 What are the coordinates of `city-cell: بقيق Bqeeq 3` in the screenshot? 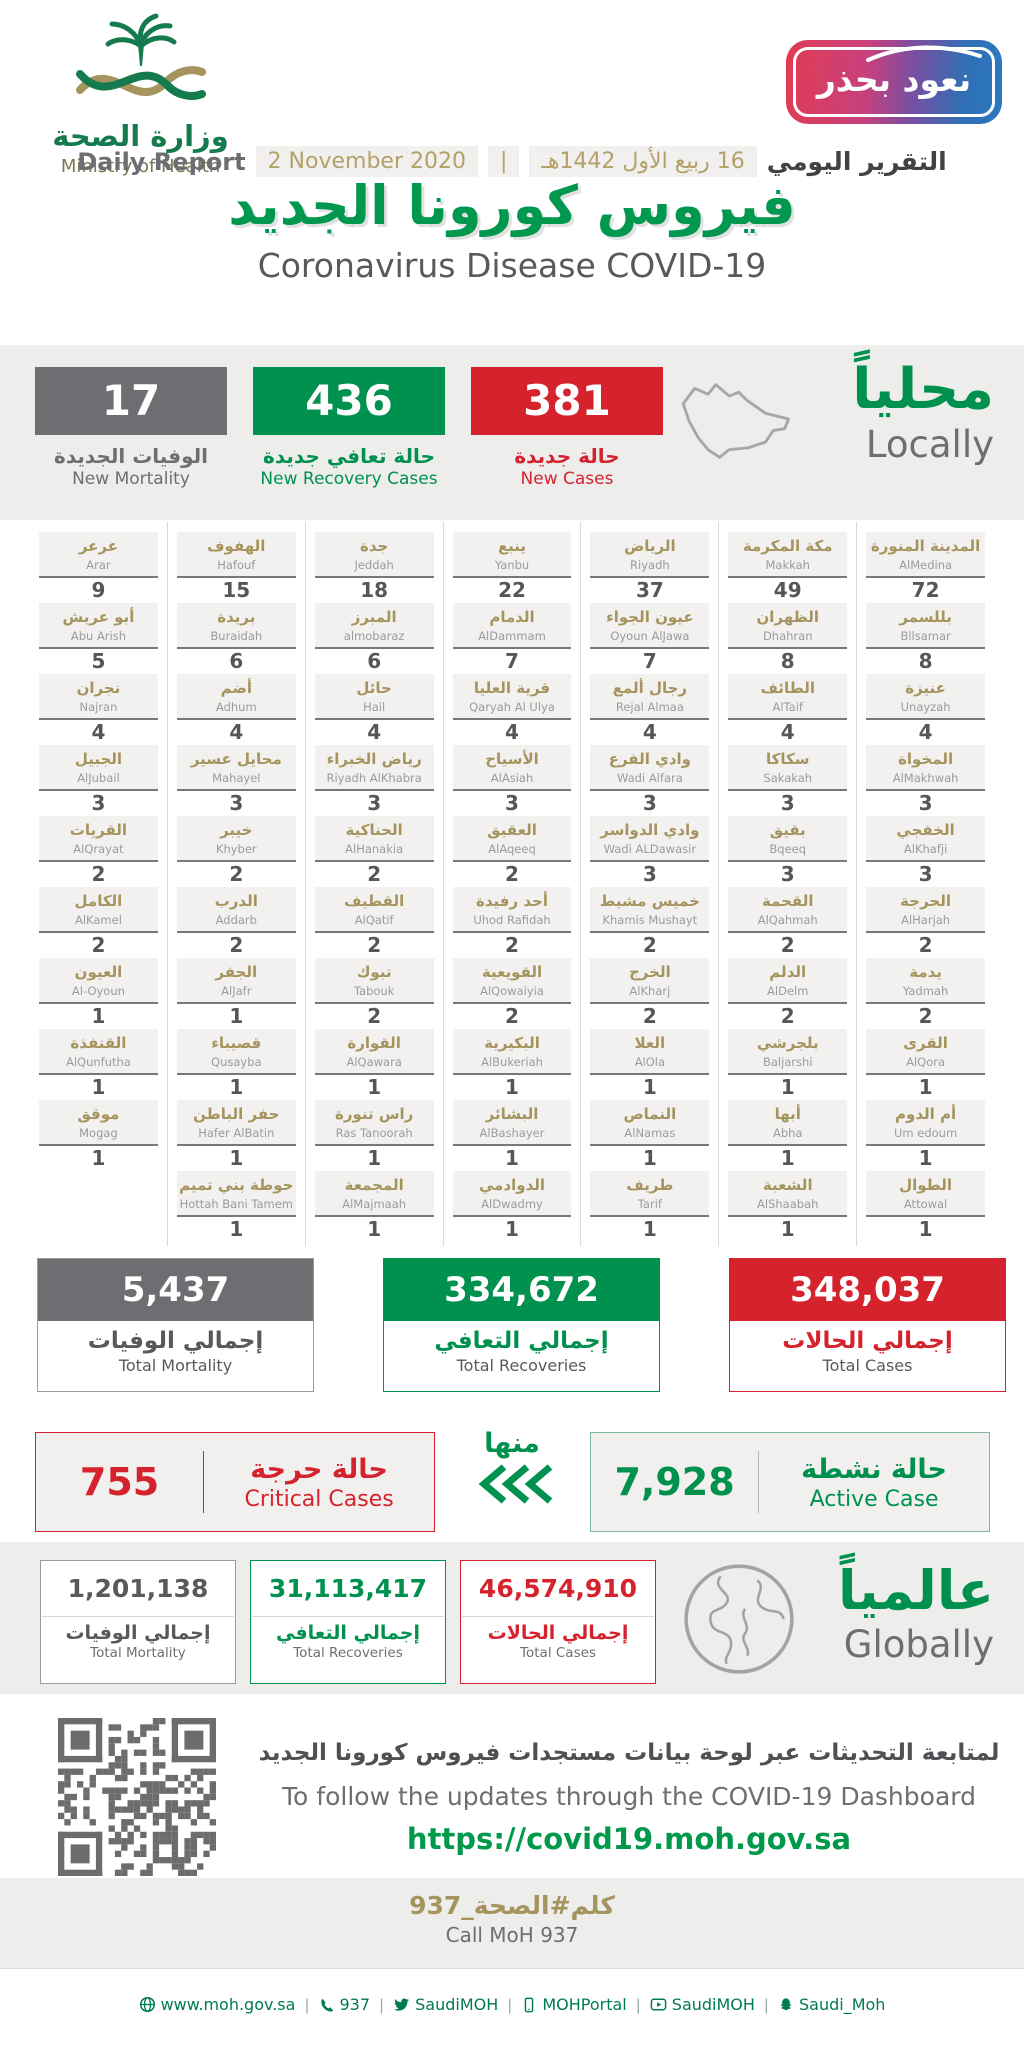 It's located at (787, 851).